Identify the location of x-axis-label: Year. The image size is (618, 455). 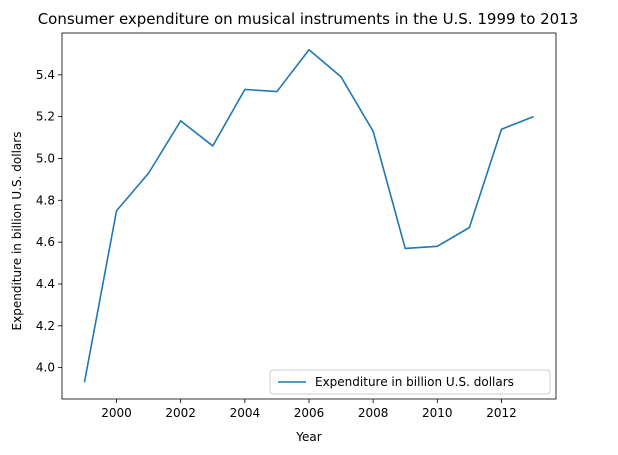
(308, 437).